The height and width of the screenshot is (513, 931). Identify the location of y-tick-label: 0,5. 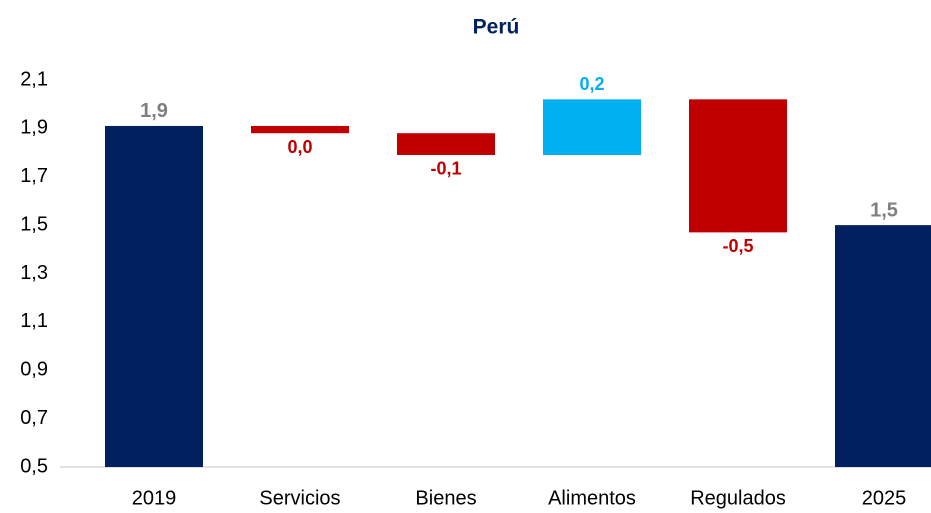
(34, 466).